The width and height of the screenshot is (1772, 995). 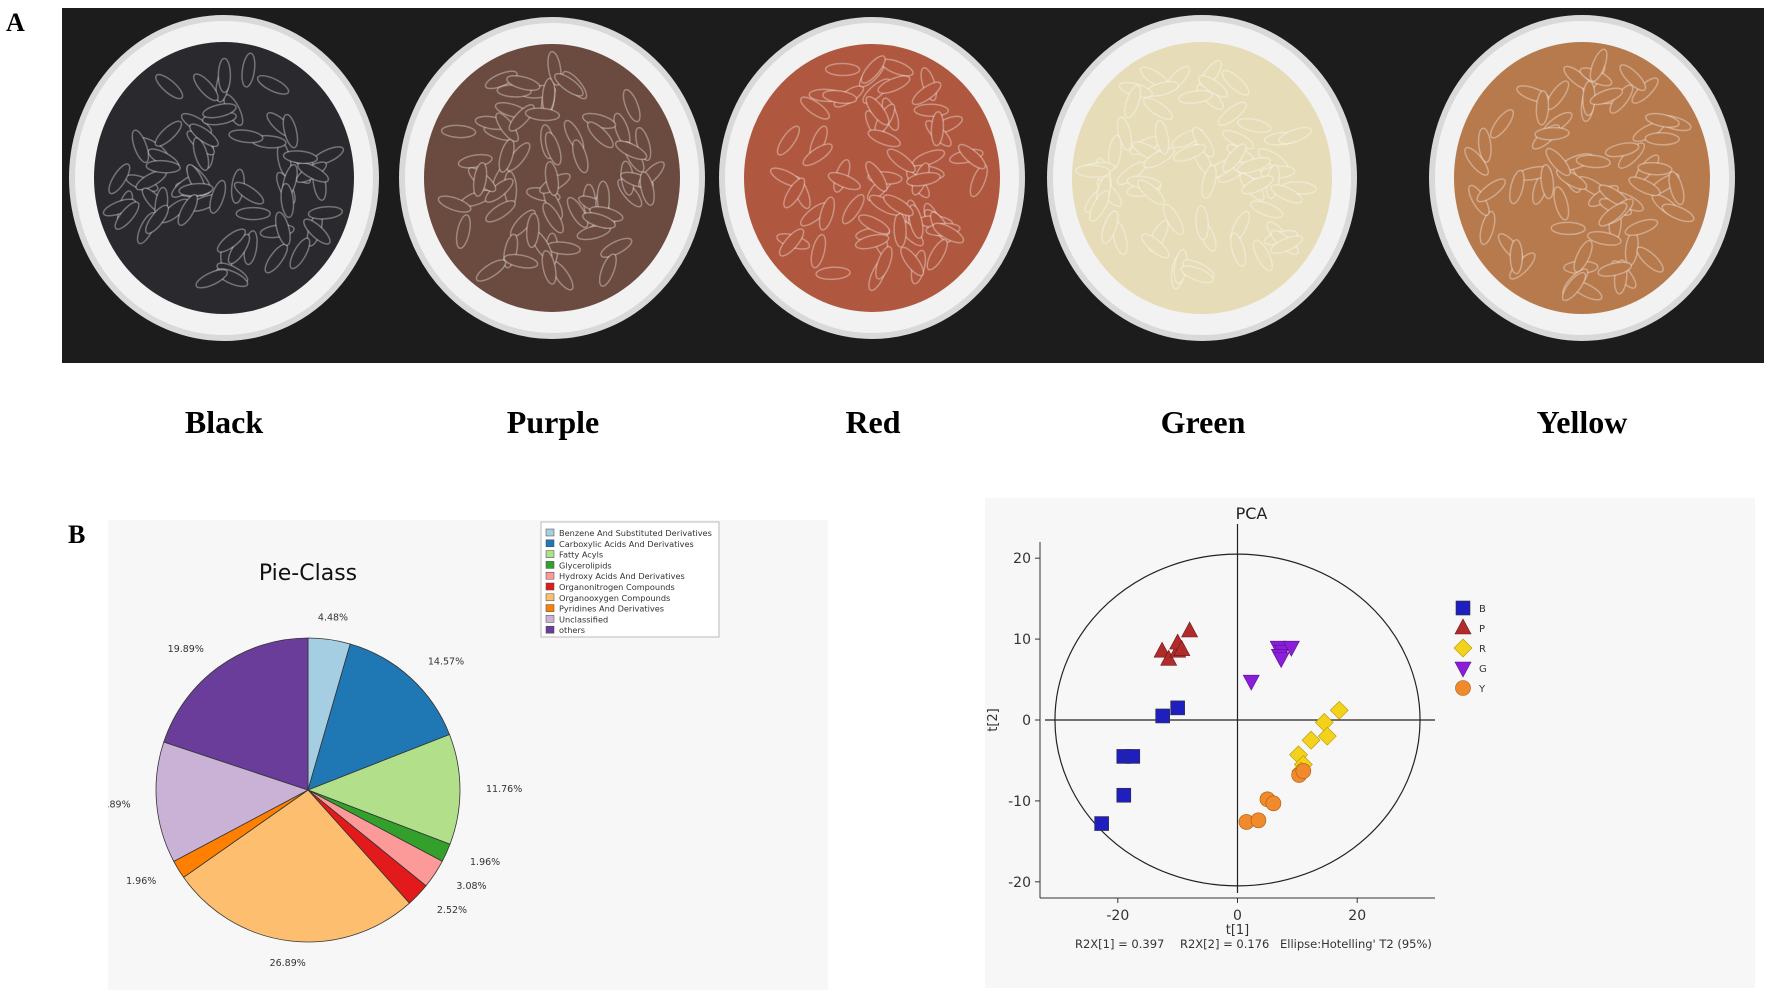 I want to click on pie-legend-label-7: Pyridines And Derivatives, so click(x=611, y=609).